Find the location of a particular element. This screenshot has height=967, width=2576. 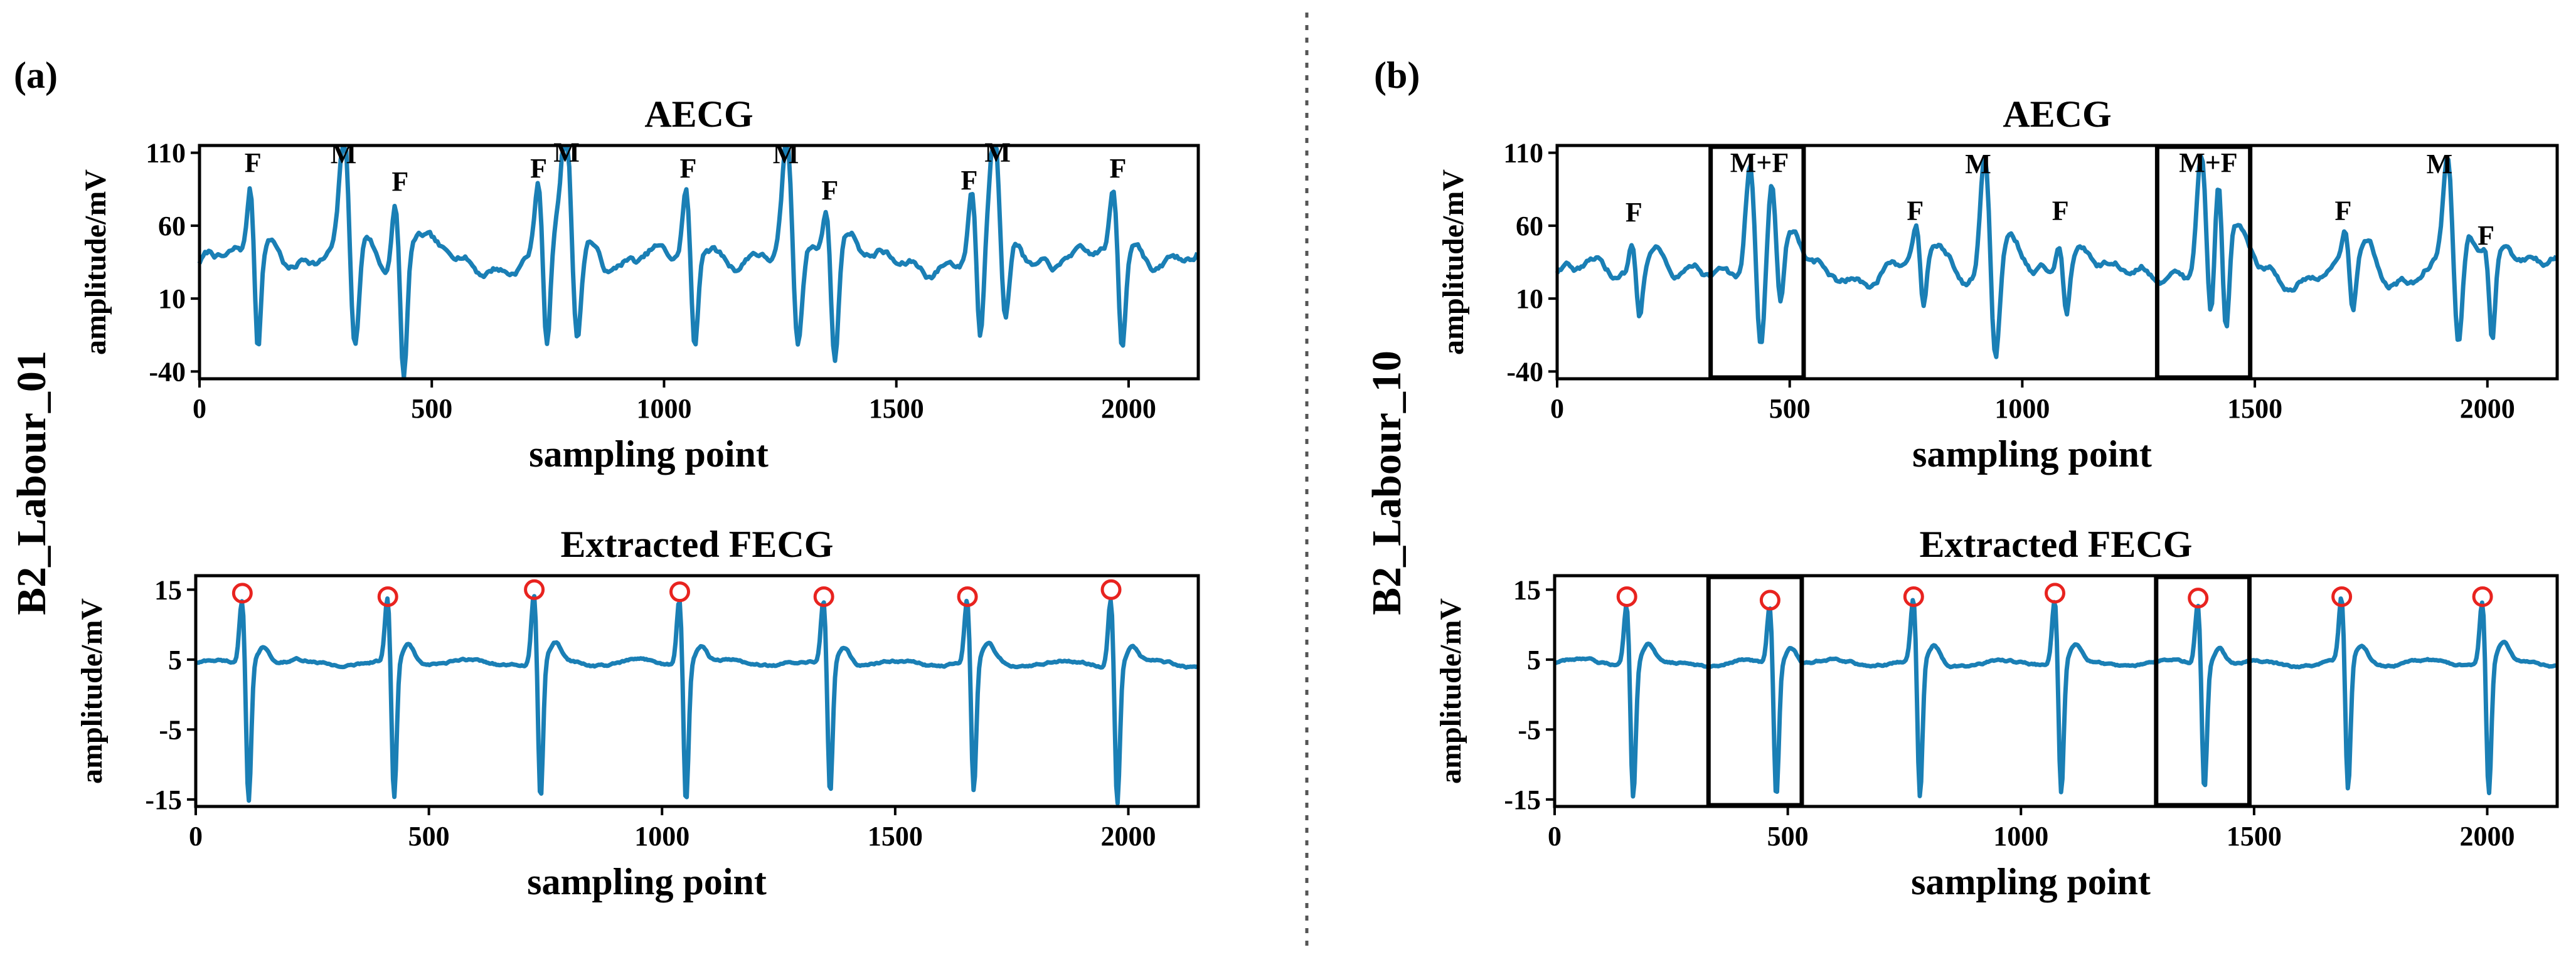

b-aecg-plot-frame is located at coordinates (2057, 262).